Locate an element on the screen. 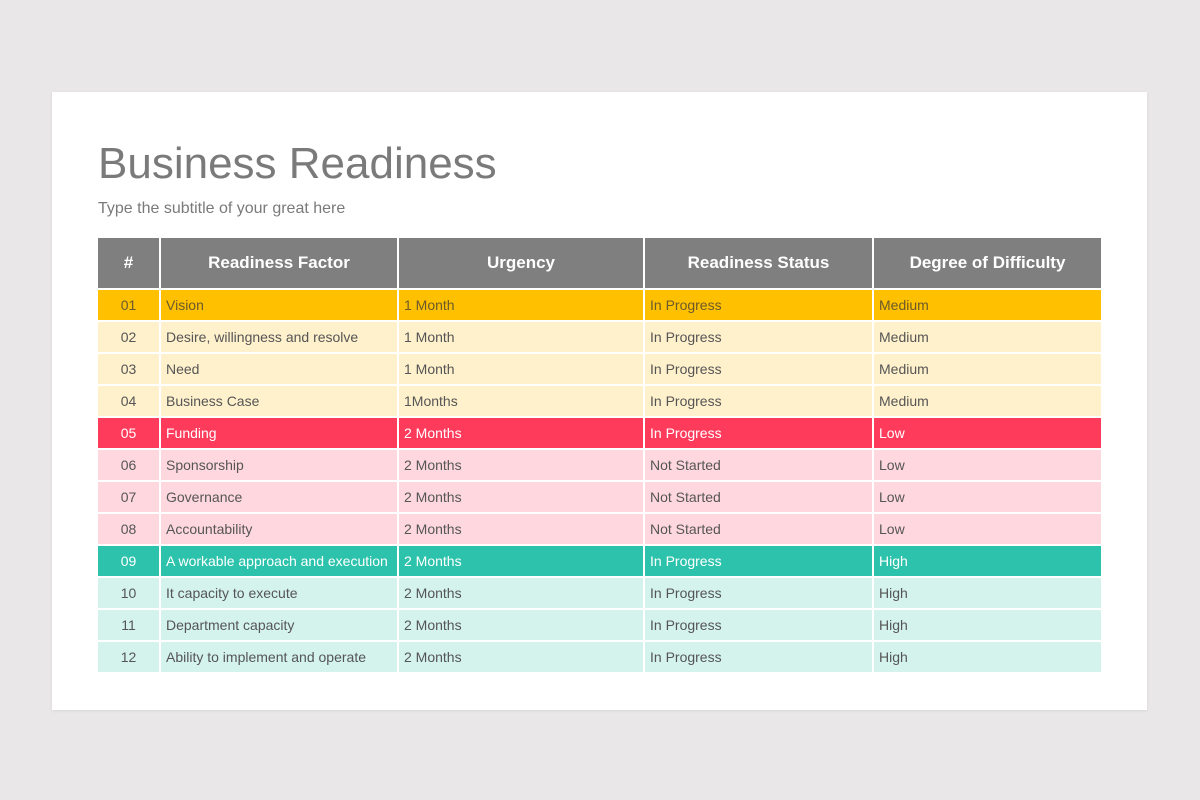  cell-number: 10 is located at coordinates (129, 593).